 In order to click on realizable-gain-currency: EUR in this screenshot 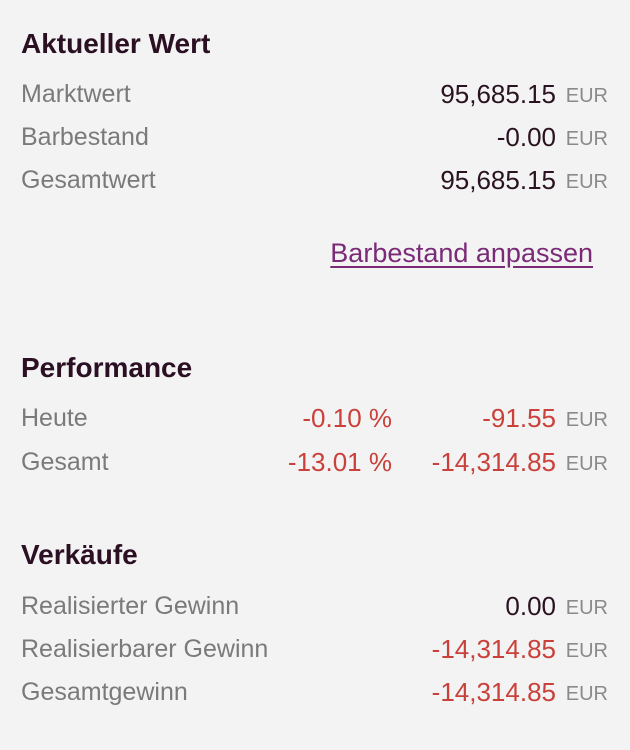, I will do `click(586, 651)`.